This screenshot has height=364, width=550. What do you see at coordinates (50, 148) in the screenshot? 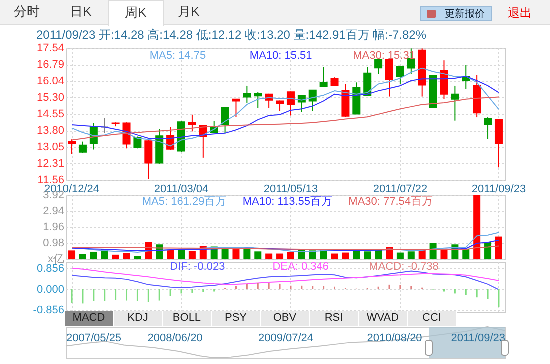
I see `y-tick-label: 13.05` at bounding box center [50, 148].